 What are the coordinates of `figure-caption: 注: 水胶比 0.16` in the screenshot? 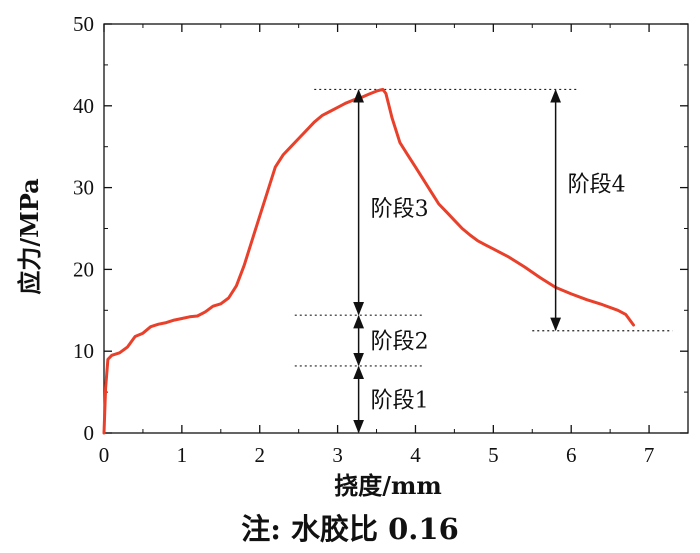 It's located at (350, 529).